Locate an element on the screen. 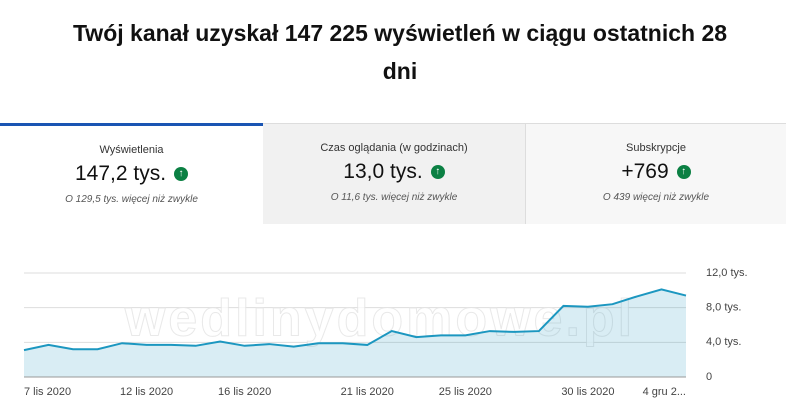 This screenshot has height=406, width=800. x-tick-label: 30 lis 2020 is located at coordinates (587, 392).